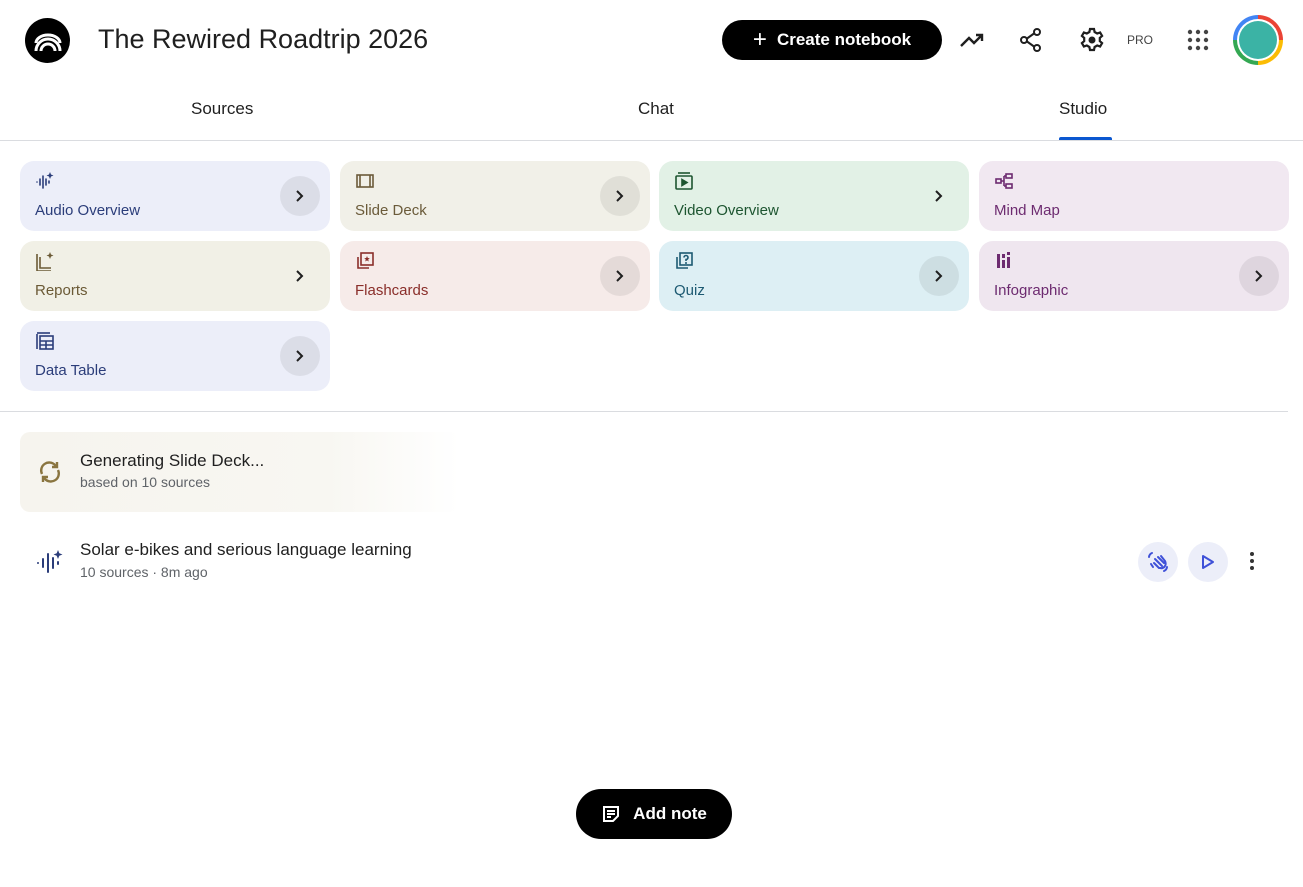  I want to click on infographic-icon, so click(1003, 260).